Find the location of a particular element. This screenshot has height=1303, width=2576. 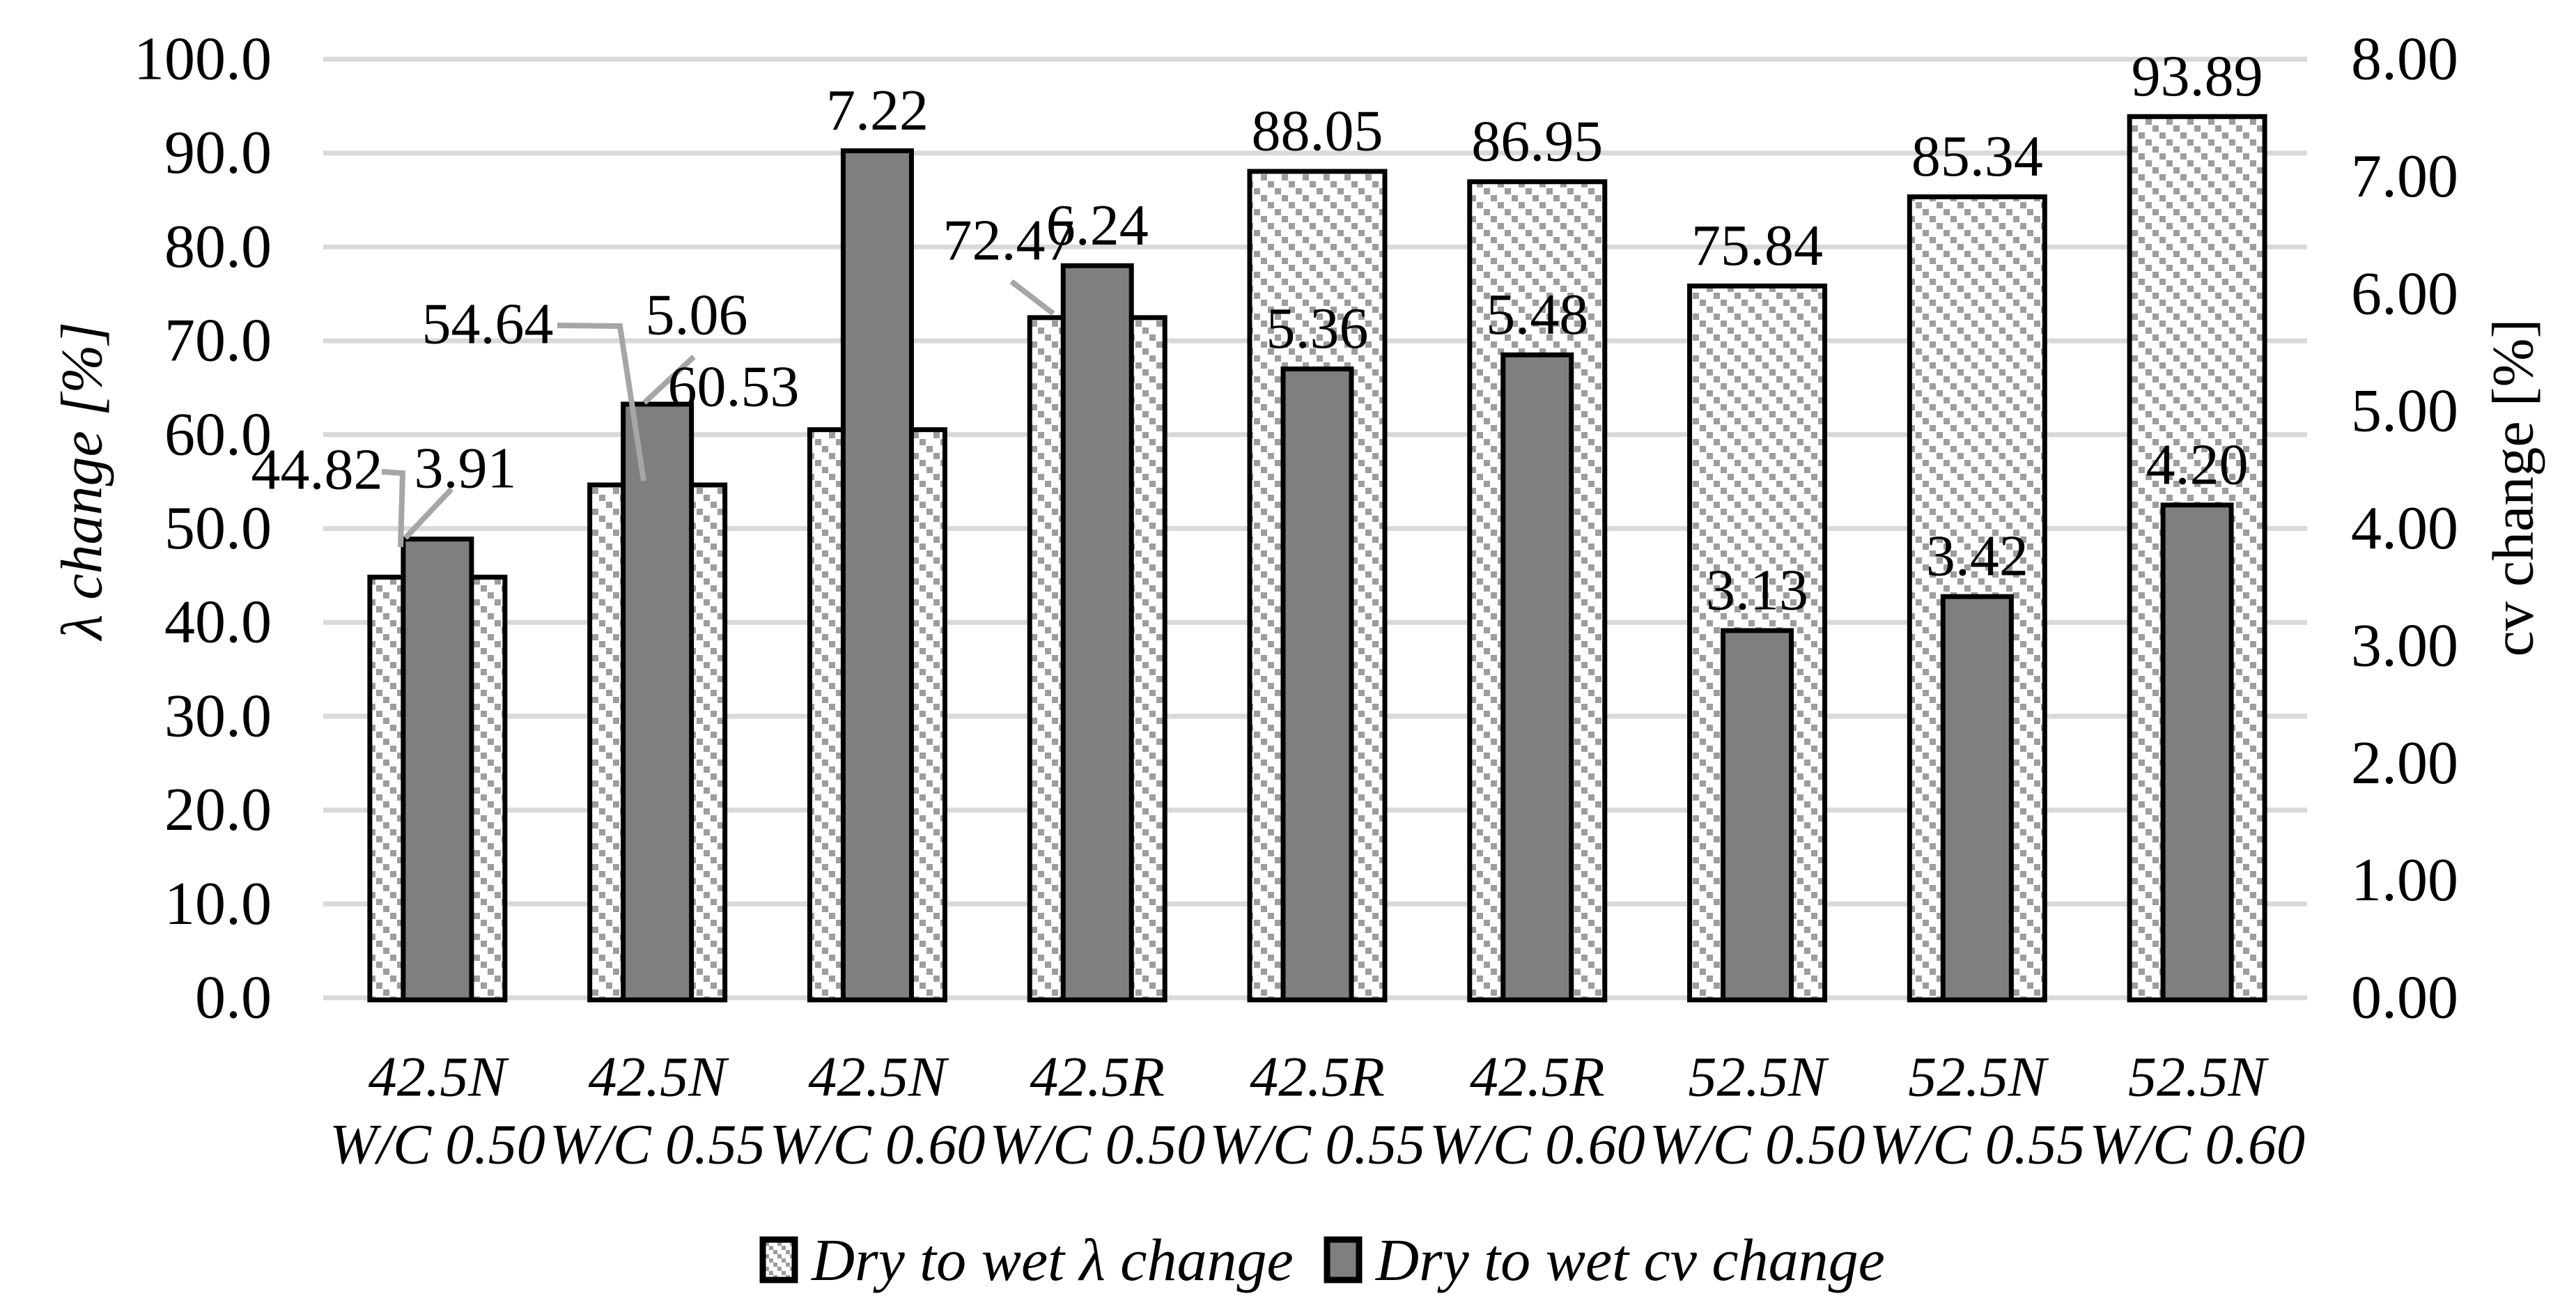

category-label-line2-3: W/C 0.50 is located at coordinates (1097, 1144).